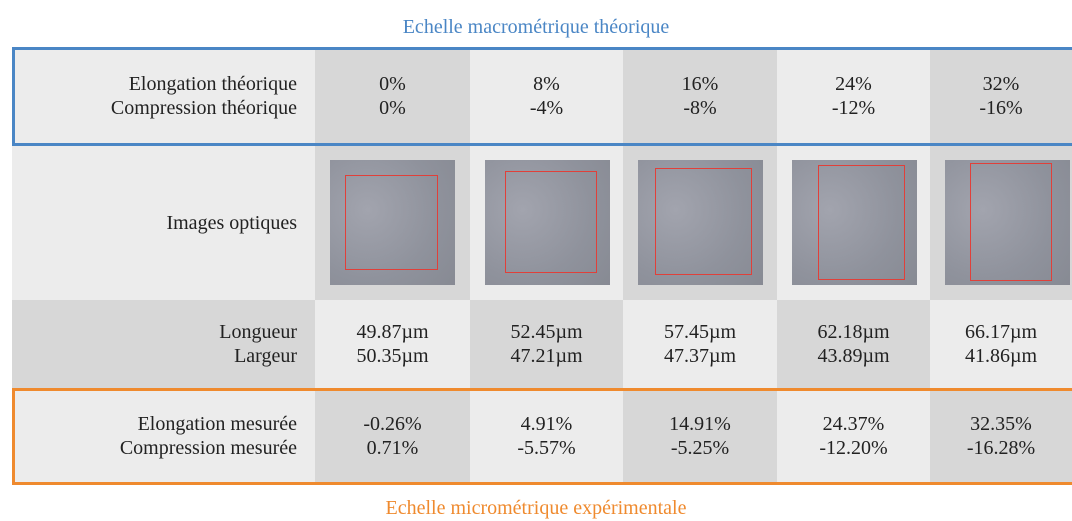 Image resolution: width=1072 pixels, height=521 pixels. I want to click on table-cell: 57.45µm 47.37µm, so click(700, 344).